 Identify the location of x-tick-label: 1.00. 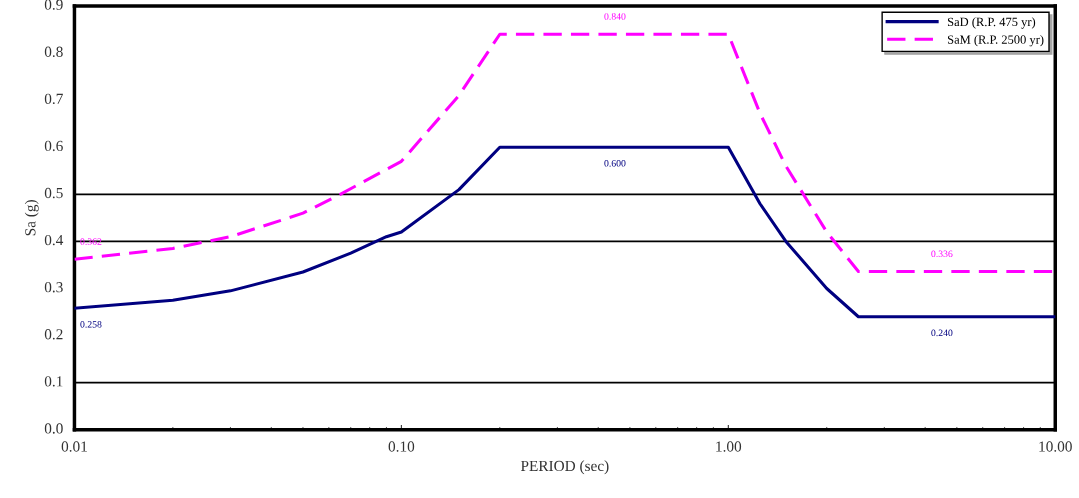
(729, 446).